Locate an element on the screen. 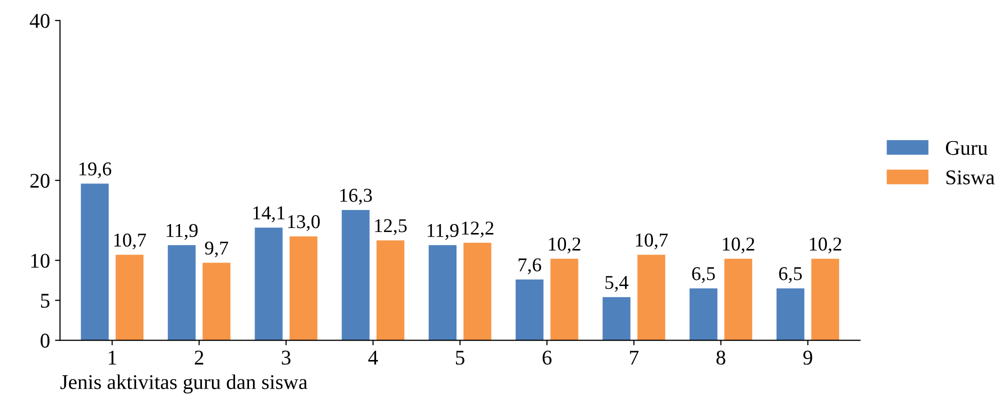  x-tick-label: 5 is located at coordinates (460, 357).